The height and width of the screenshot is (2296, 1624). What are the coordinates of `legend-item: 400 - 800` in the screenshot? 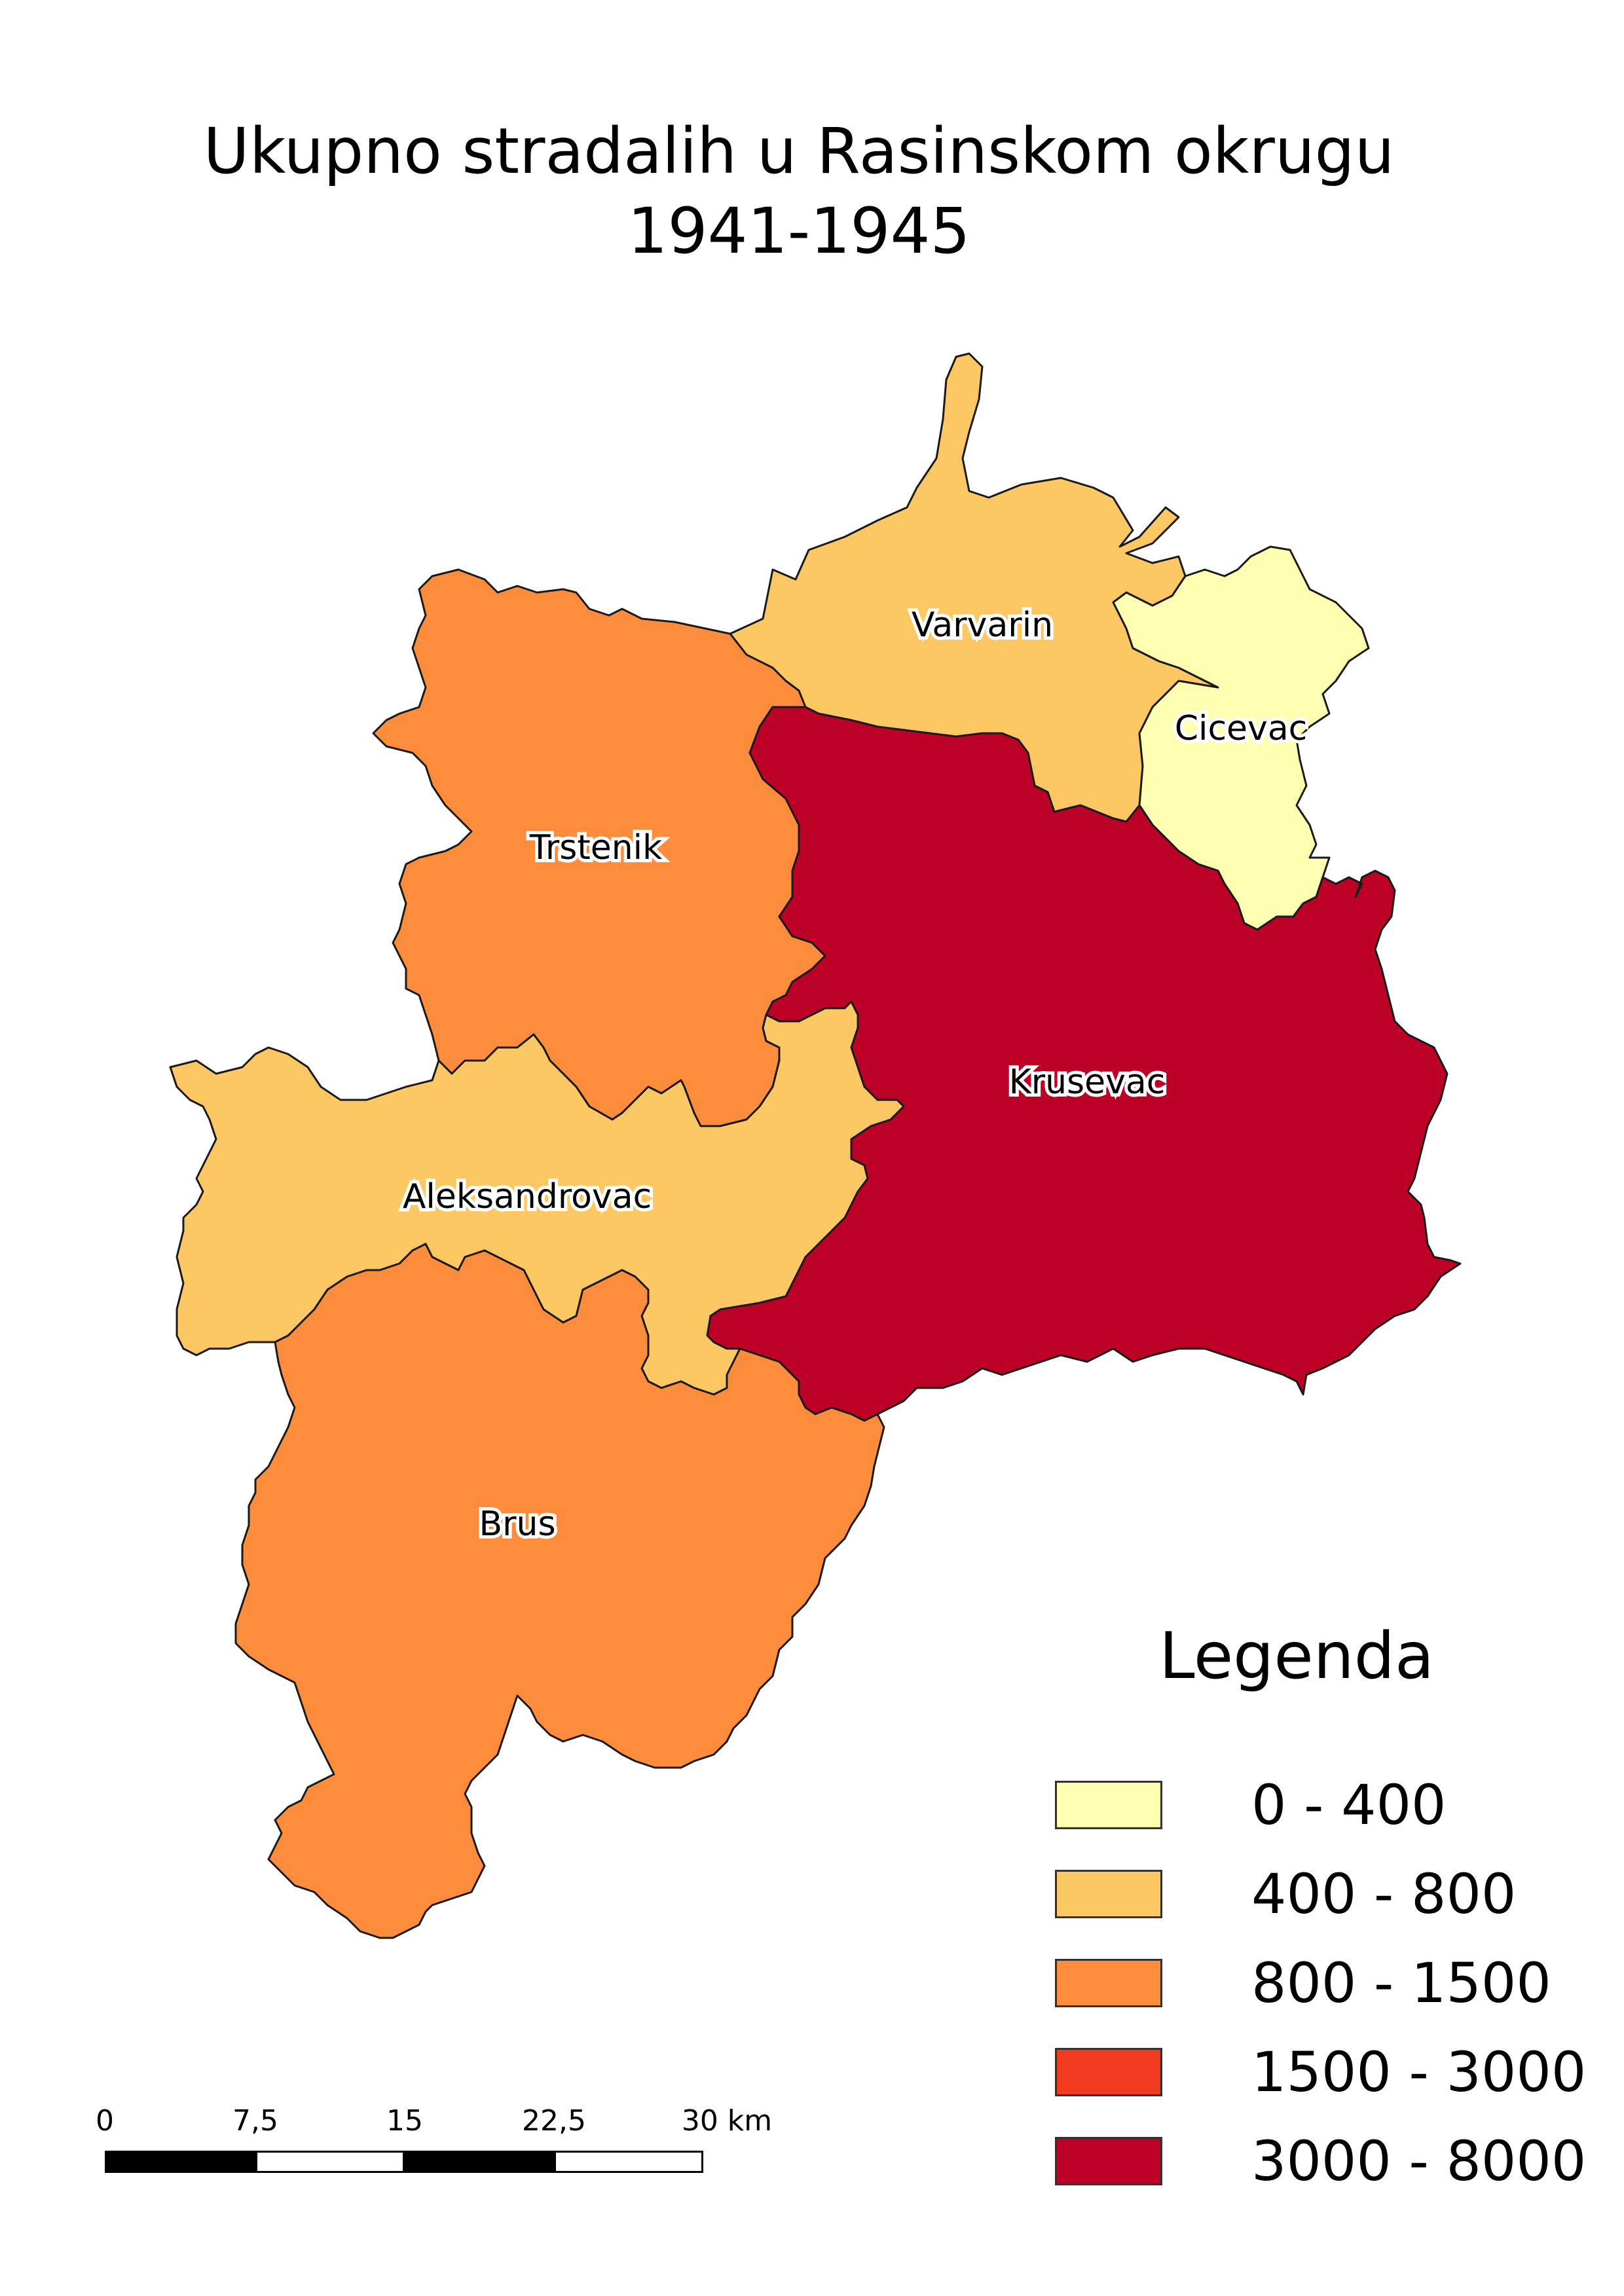 It's located at (1330, 1894).